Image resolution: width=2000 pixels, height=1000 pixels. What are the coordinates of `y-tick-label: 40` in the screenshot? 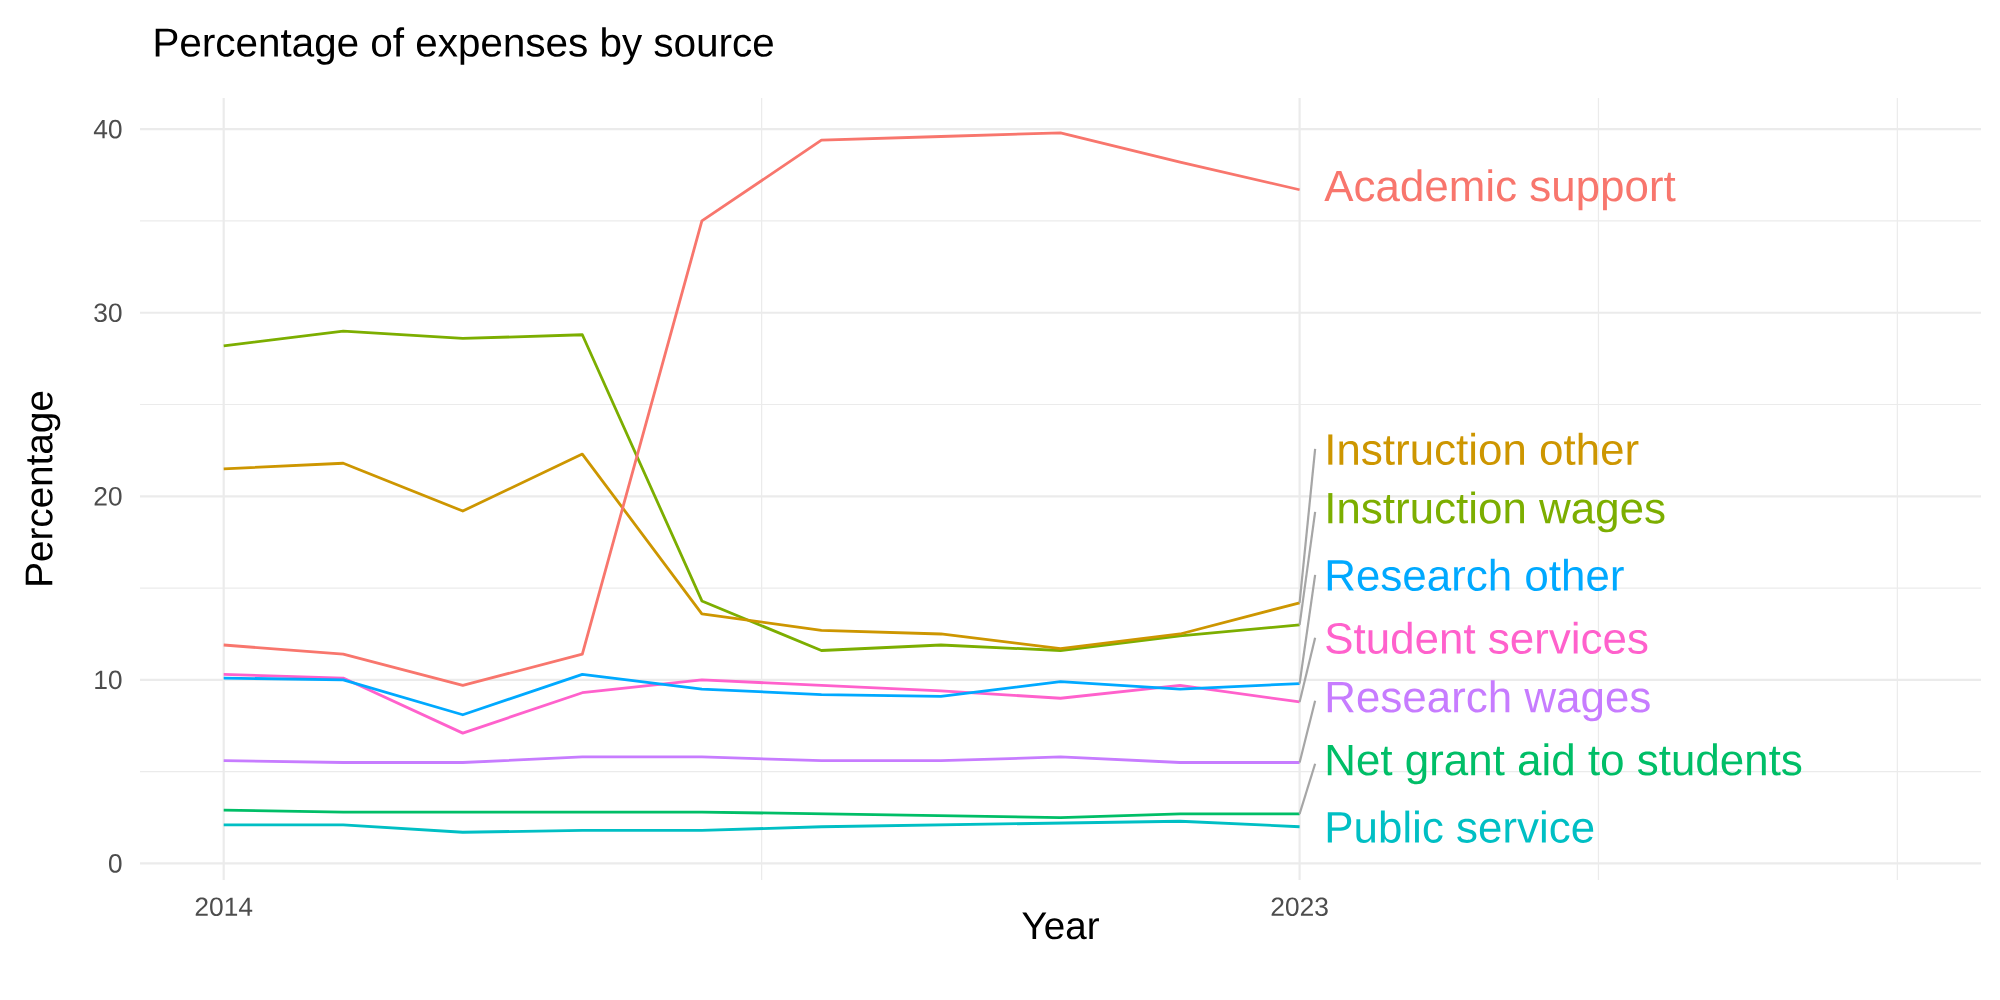 It's located at (107, 129).